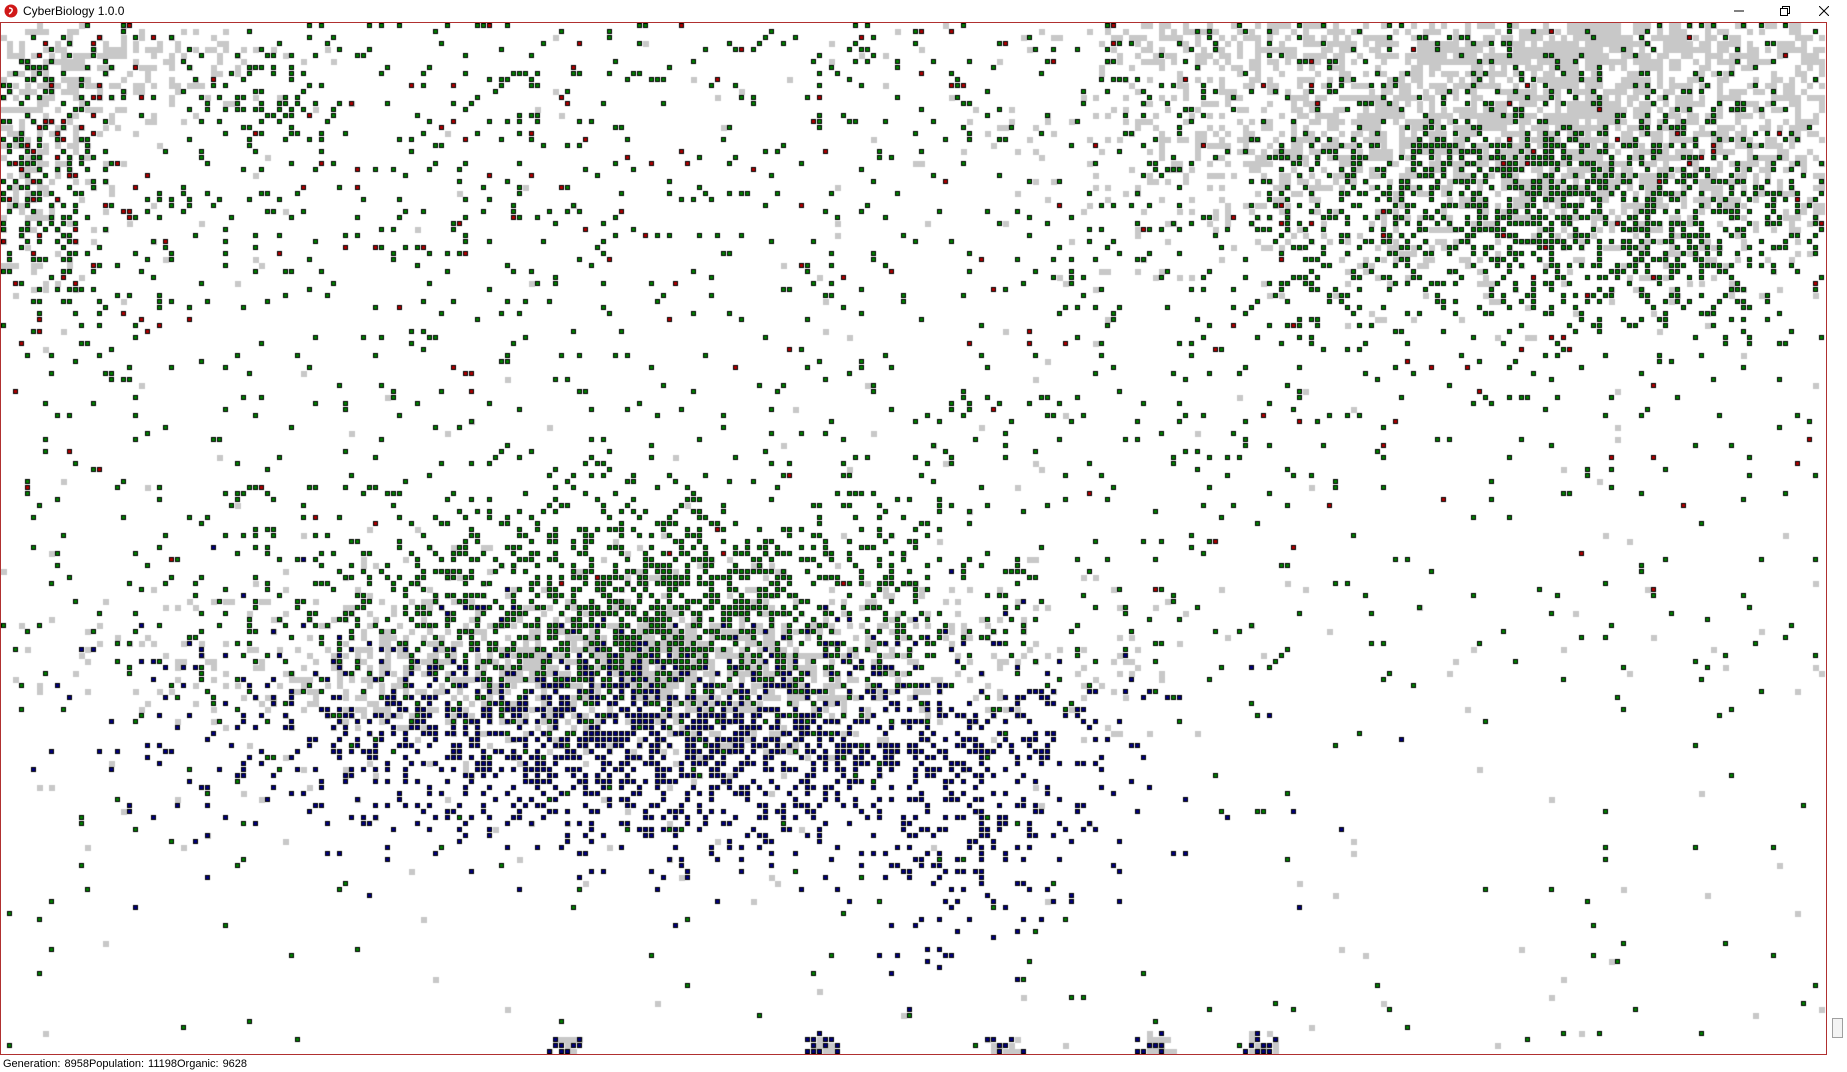  Describe the element at coordinates (235, 1064) in the screenshot. I see `organic-value: 9628` at that location.